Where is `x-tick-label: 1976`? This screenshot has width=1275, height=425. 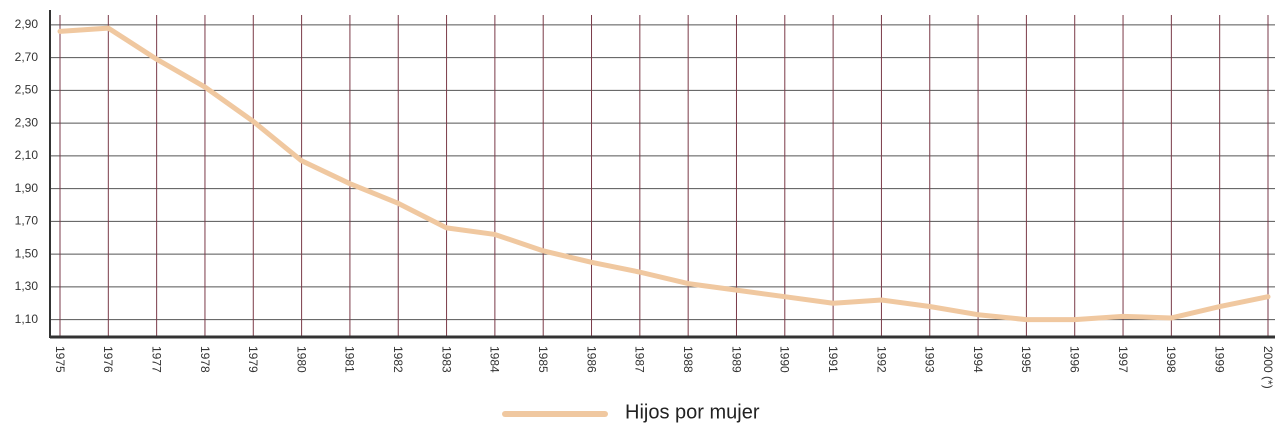
x-tick-label: 1976 is located at coordinates (108, 359).